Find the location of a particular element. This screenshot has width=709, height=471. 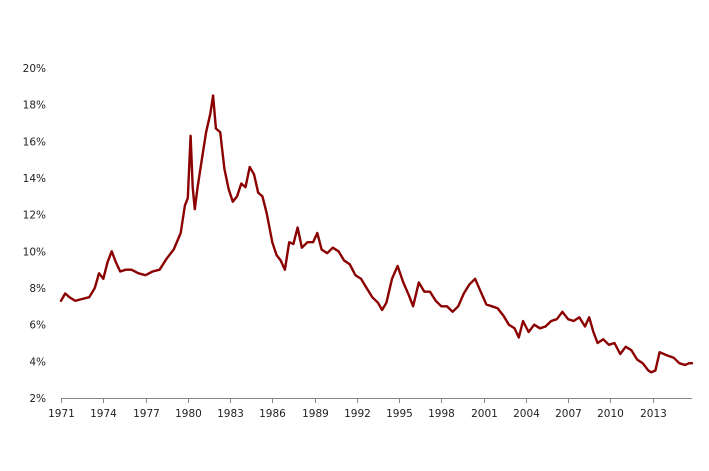

y-tick-label: 2% is located at coordinates (37, 399).